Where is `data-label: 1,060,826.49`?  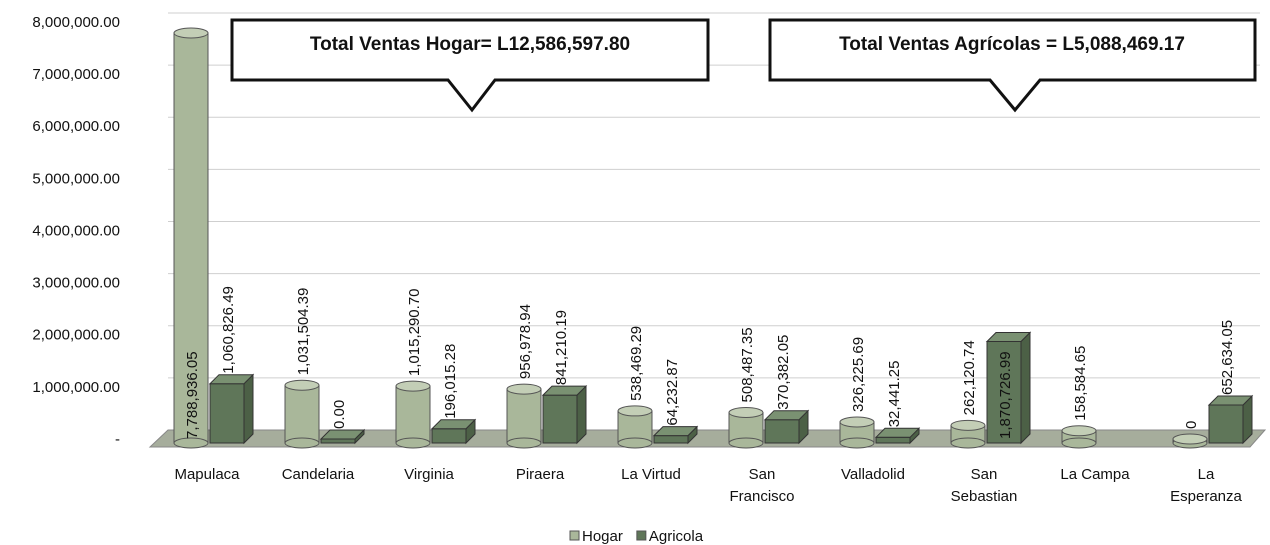
data-label: 1,060,826.49 is located at coordinates (228, 330).